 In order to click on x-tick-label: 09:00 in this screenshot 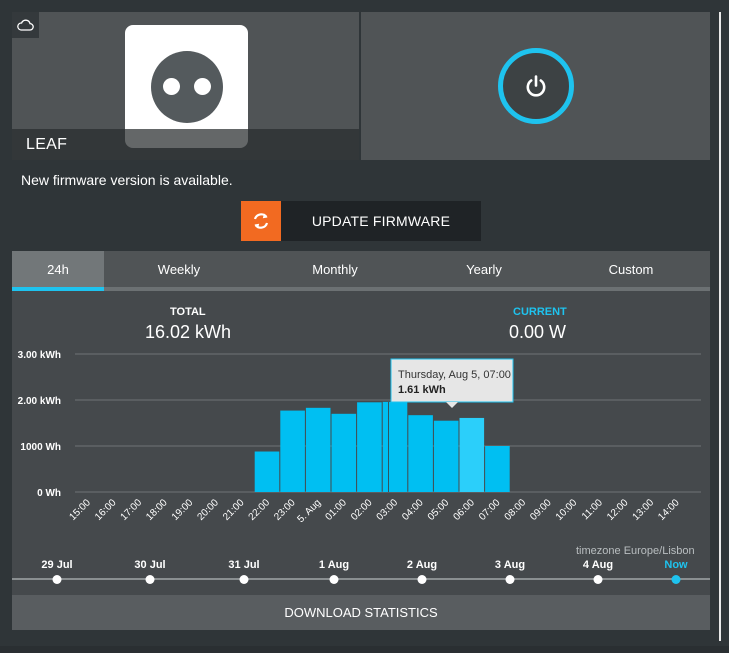, I will do `click(541, 510)`.